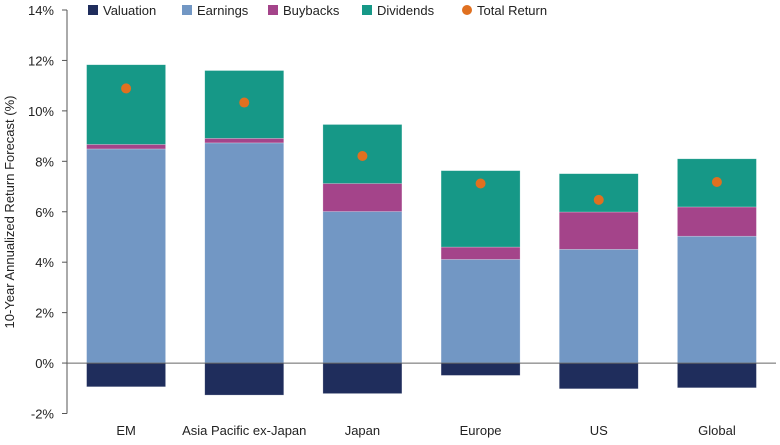 The image size is (780, 445). I want to click on legend-marker-earnings, so click(187, 10).